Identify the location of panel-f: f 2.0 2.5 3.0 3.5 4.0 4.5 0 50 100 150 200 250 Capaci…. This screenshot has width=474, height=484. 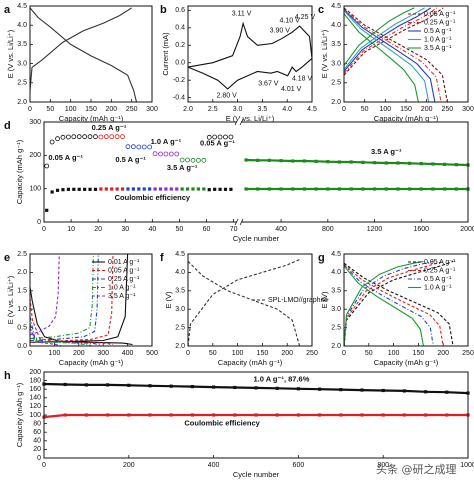
(244, 309).